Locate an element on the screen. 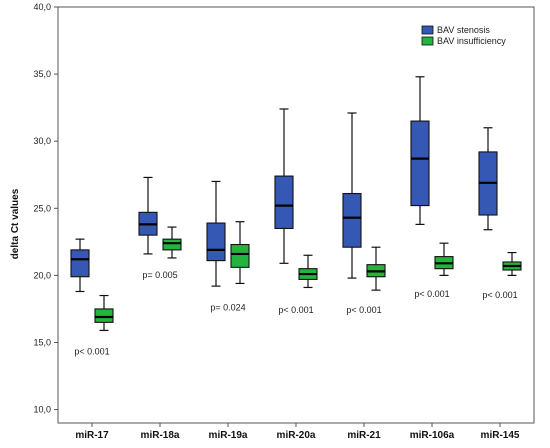 The image size is (550, 448). x-tick-label: miR-17 is located at coordinates (92, 435).